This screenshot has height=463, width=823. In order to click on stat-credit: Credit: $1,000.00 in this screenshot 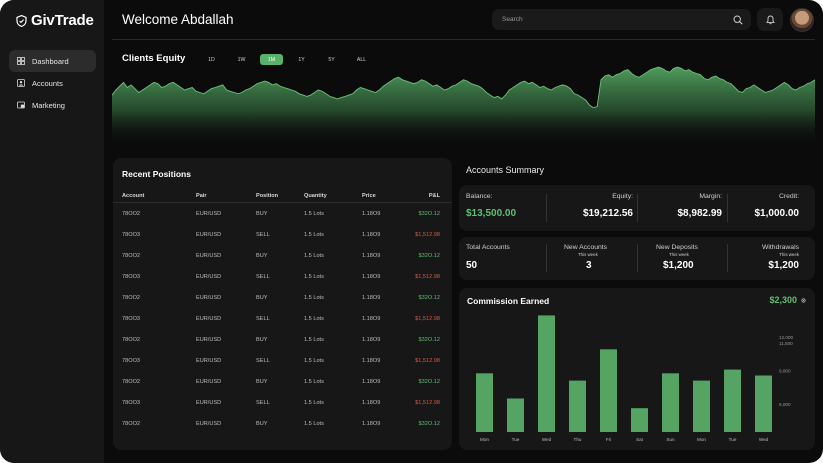, I will do `click(770, 208)`.